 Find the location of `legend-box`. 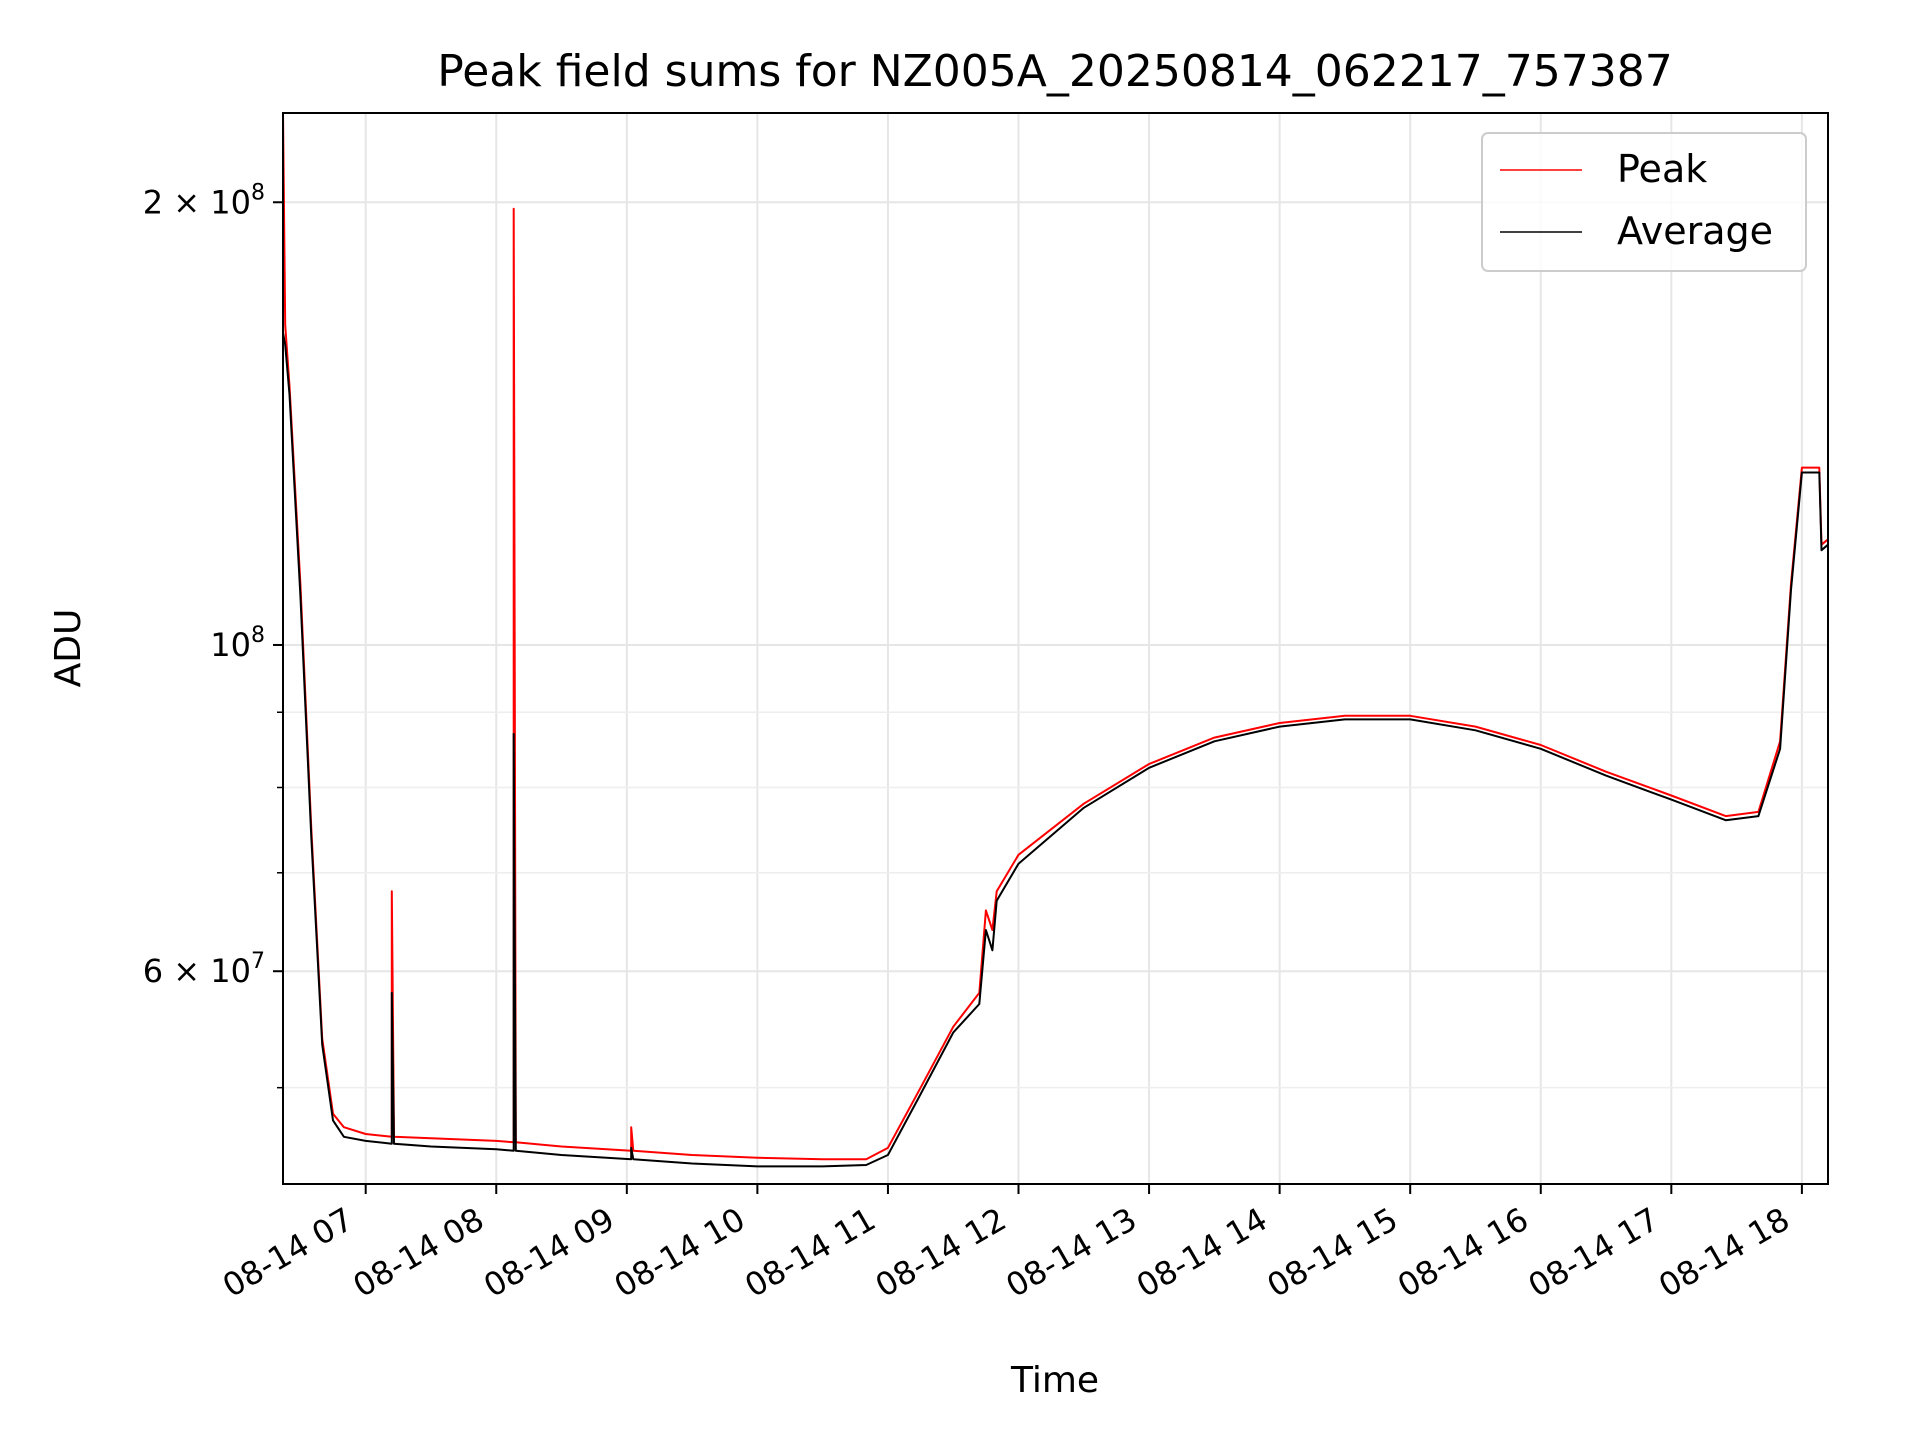

legend-box is located at coordinates (1644, 202).